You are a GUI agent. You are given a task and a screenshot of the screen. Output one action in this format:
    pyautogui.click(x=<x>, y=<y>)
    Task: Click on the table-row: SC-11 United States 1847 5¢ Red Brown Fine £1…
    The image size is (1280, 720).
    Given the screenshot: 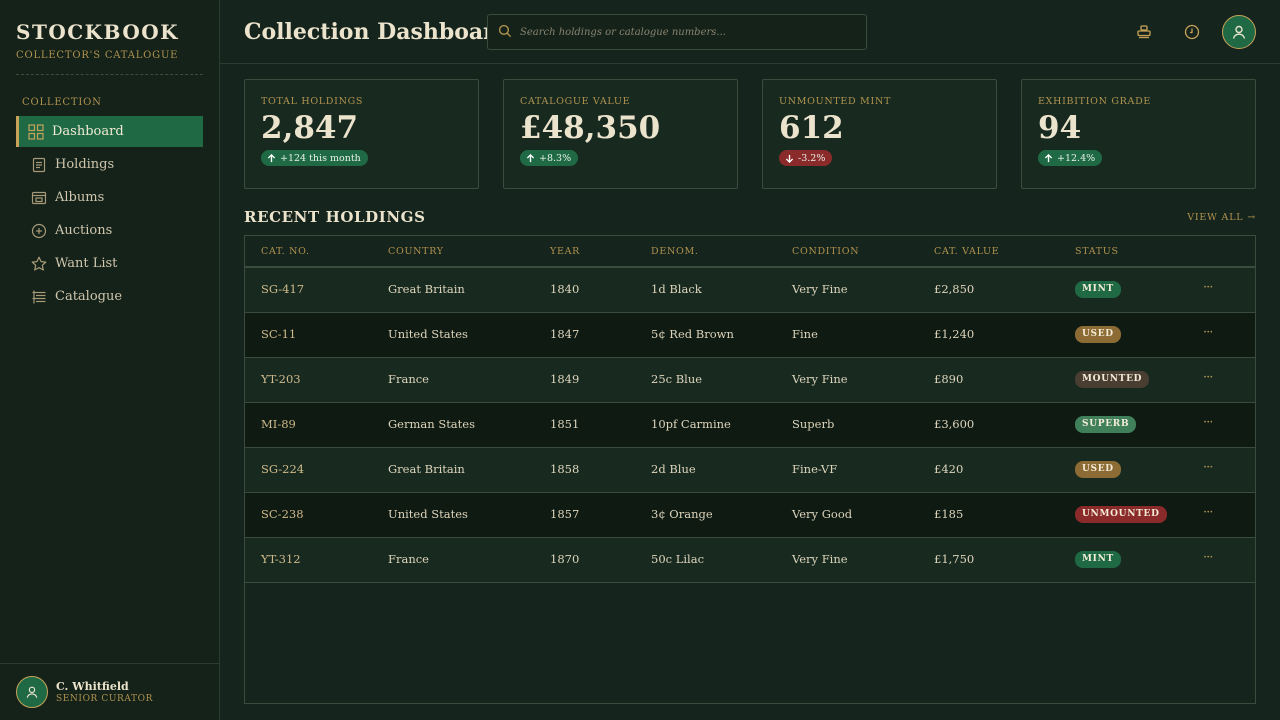 What is the action you would take?
    pyautogui.click(x=750, y=335)
    